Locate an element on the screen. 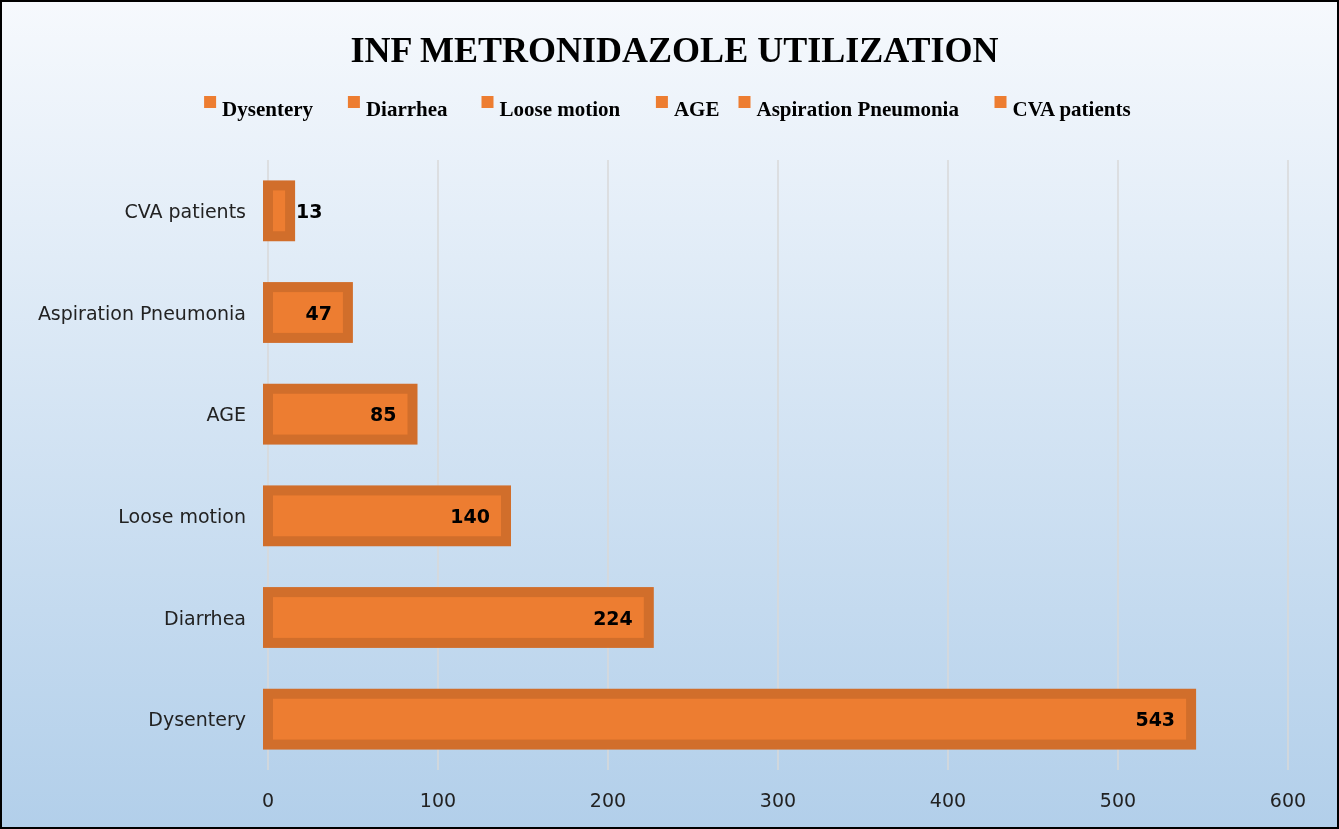  category-label: Loose motion is located at coordinates (560, 109).